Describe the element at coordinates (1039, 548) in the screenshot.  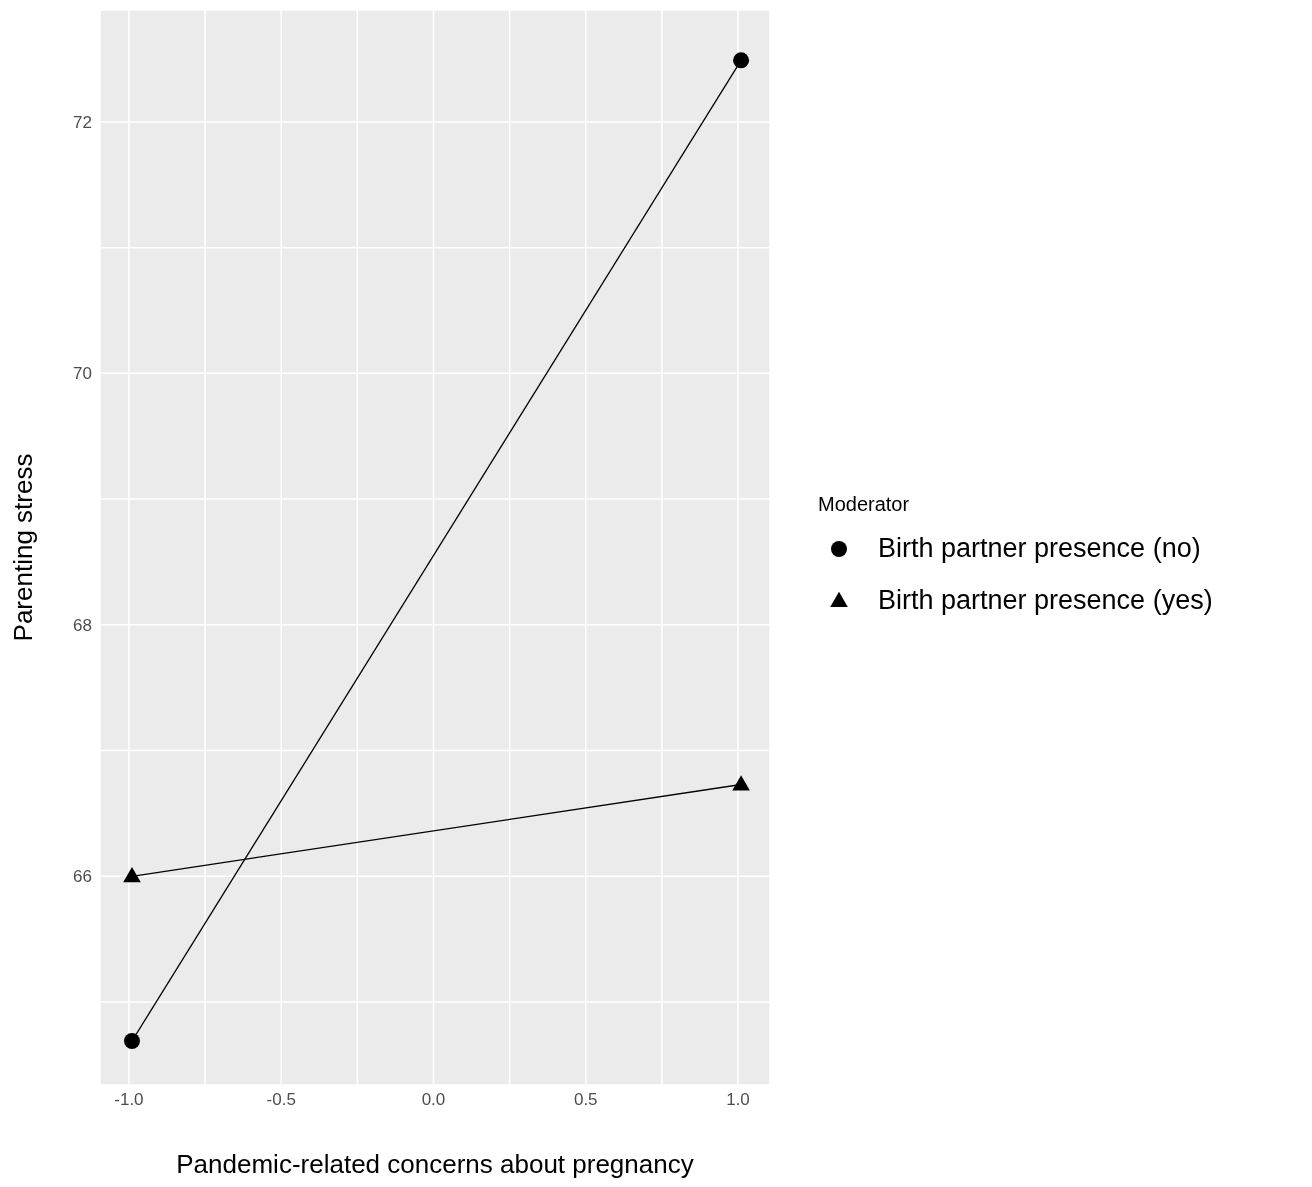
I see `legend-label: Birth partner presence (no)` at that location.